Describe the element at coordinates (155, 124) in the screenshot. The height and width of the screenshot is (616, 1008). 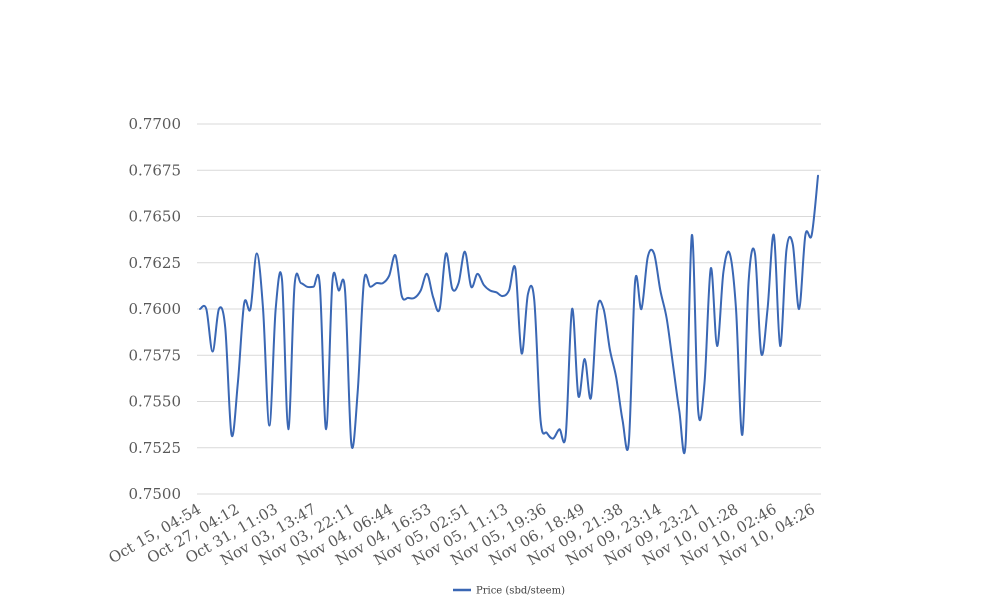
I see `y-tick-label: 0.7700` at that location.